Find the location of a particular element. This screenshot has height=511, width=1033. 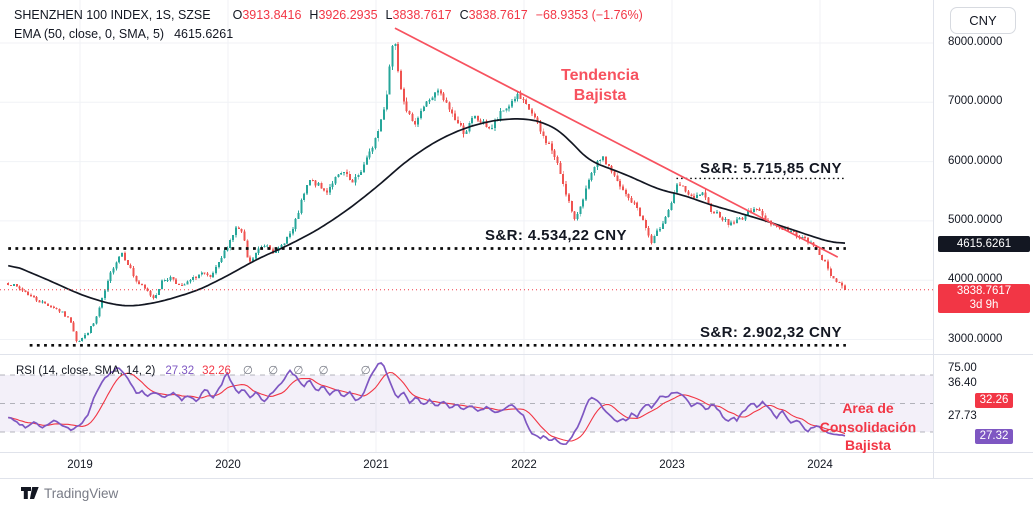

ema-status-line: EMA (50, close, 0, SMA, 5) 4615.6261 is located at coordinates (123, 34).